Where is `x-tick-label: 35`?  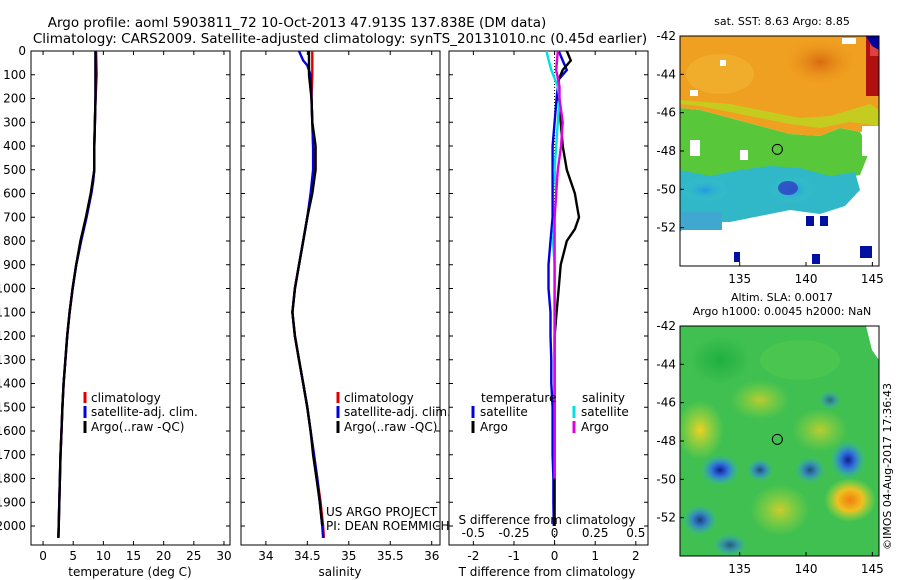
x-tick-label: 35 is located at coordinates (348, 556).